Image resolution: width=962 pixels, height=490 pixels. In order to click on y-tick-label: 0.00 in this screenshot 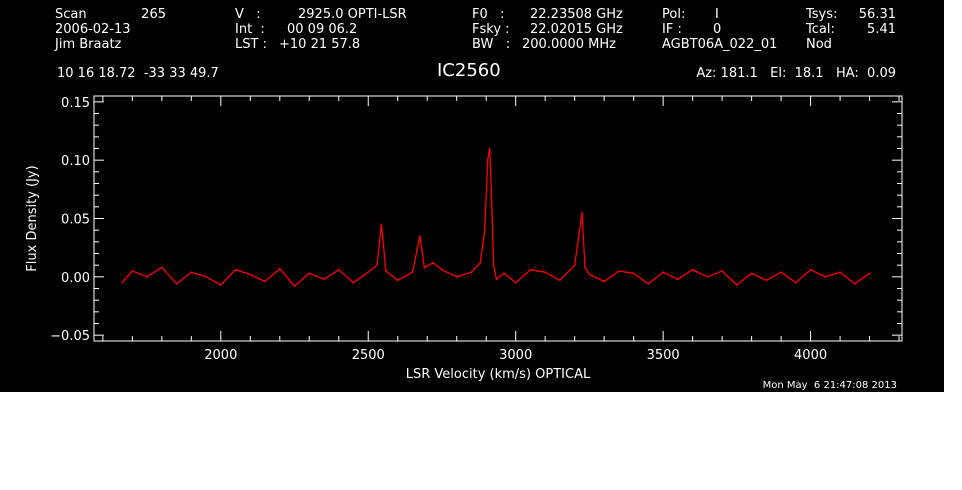, I will do `click(75, 278)`.